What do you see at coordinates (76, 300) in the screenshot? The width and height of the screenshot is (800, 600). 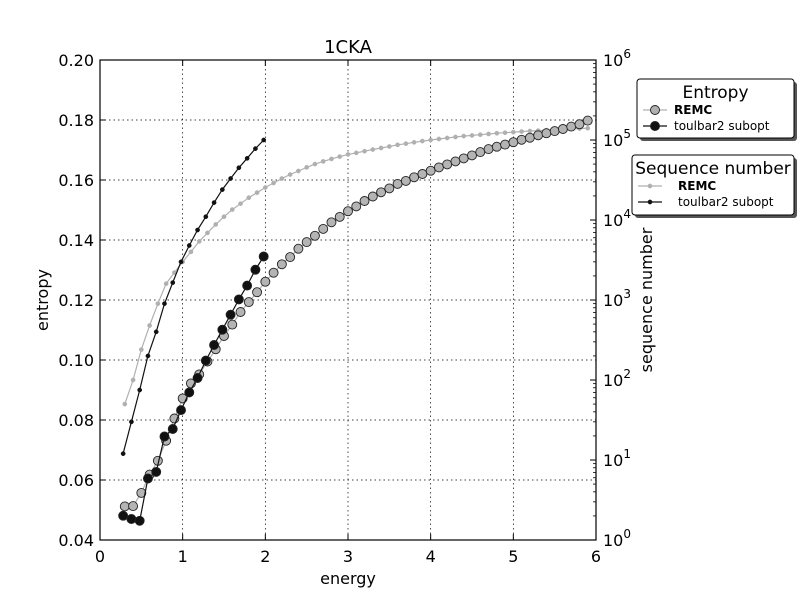 I see `y-tick-label: 0.12` at bounding box center [76, 300].